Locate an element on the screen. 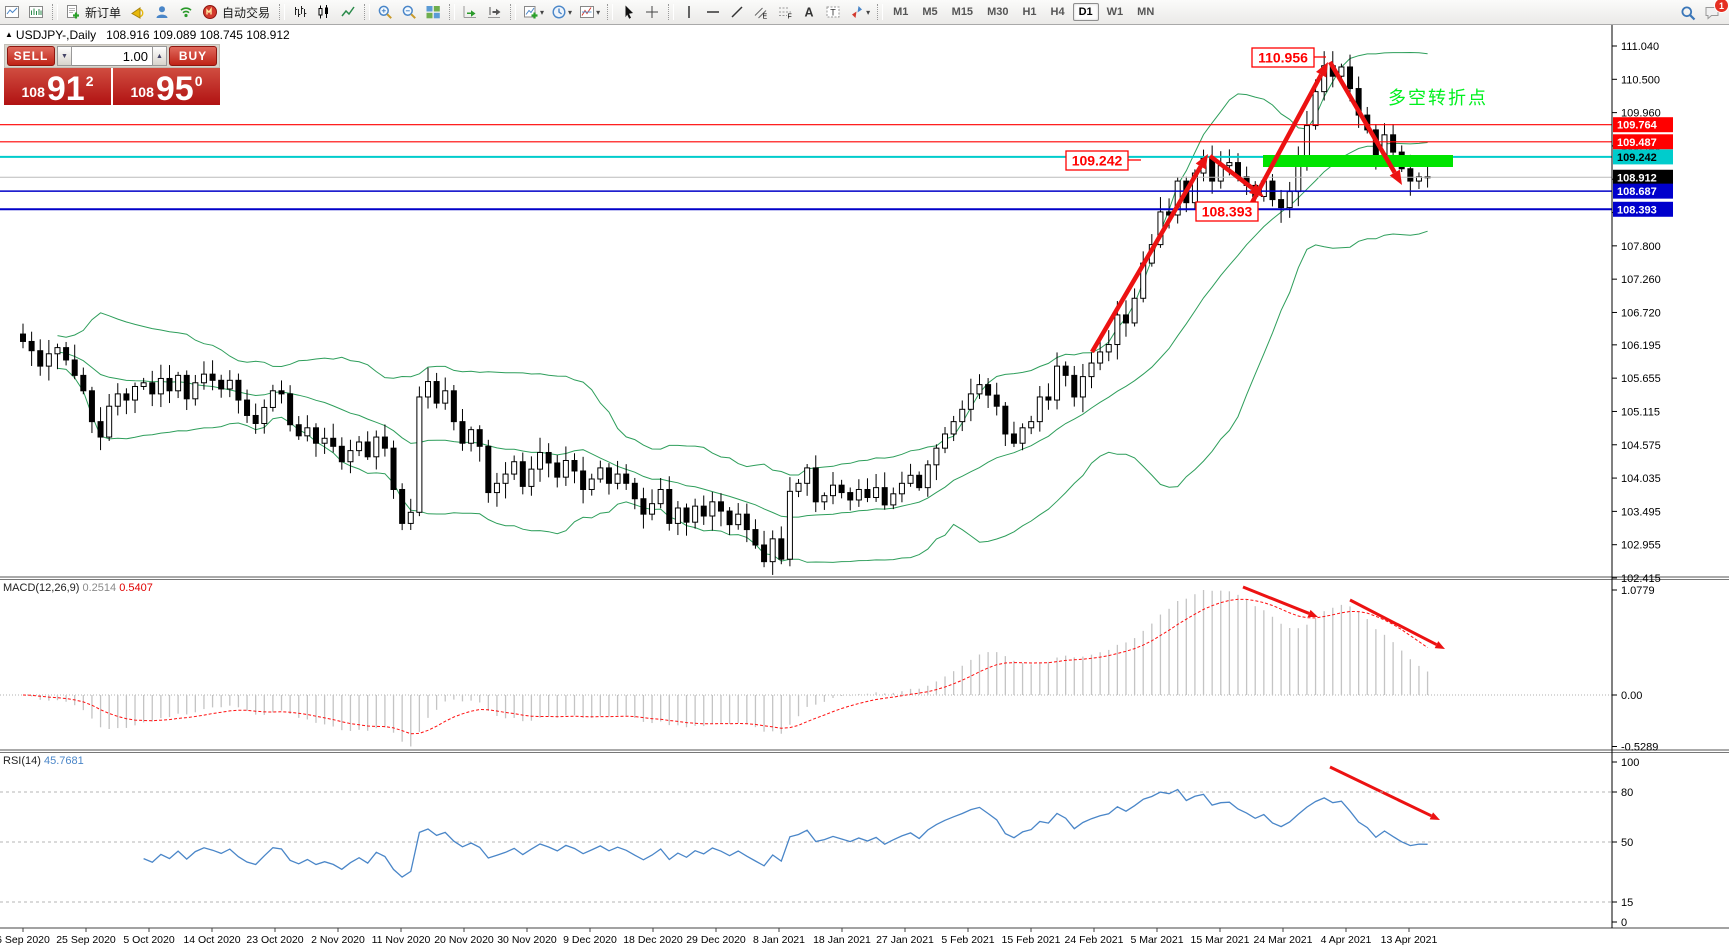 The image size is (1729, 946). buy-price-pips: 95 is located at coordinates (174, 88).